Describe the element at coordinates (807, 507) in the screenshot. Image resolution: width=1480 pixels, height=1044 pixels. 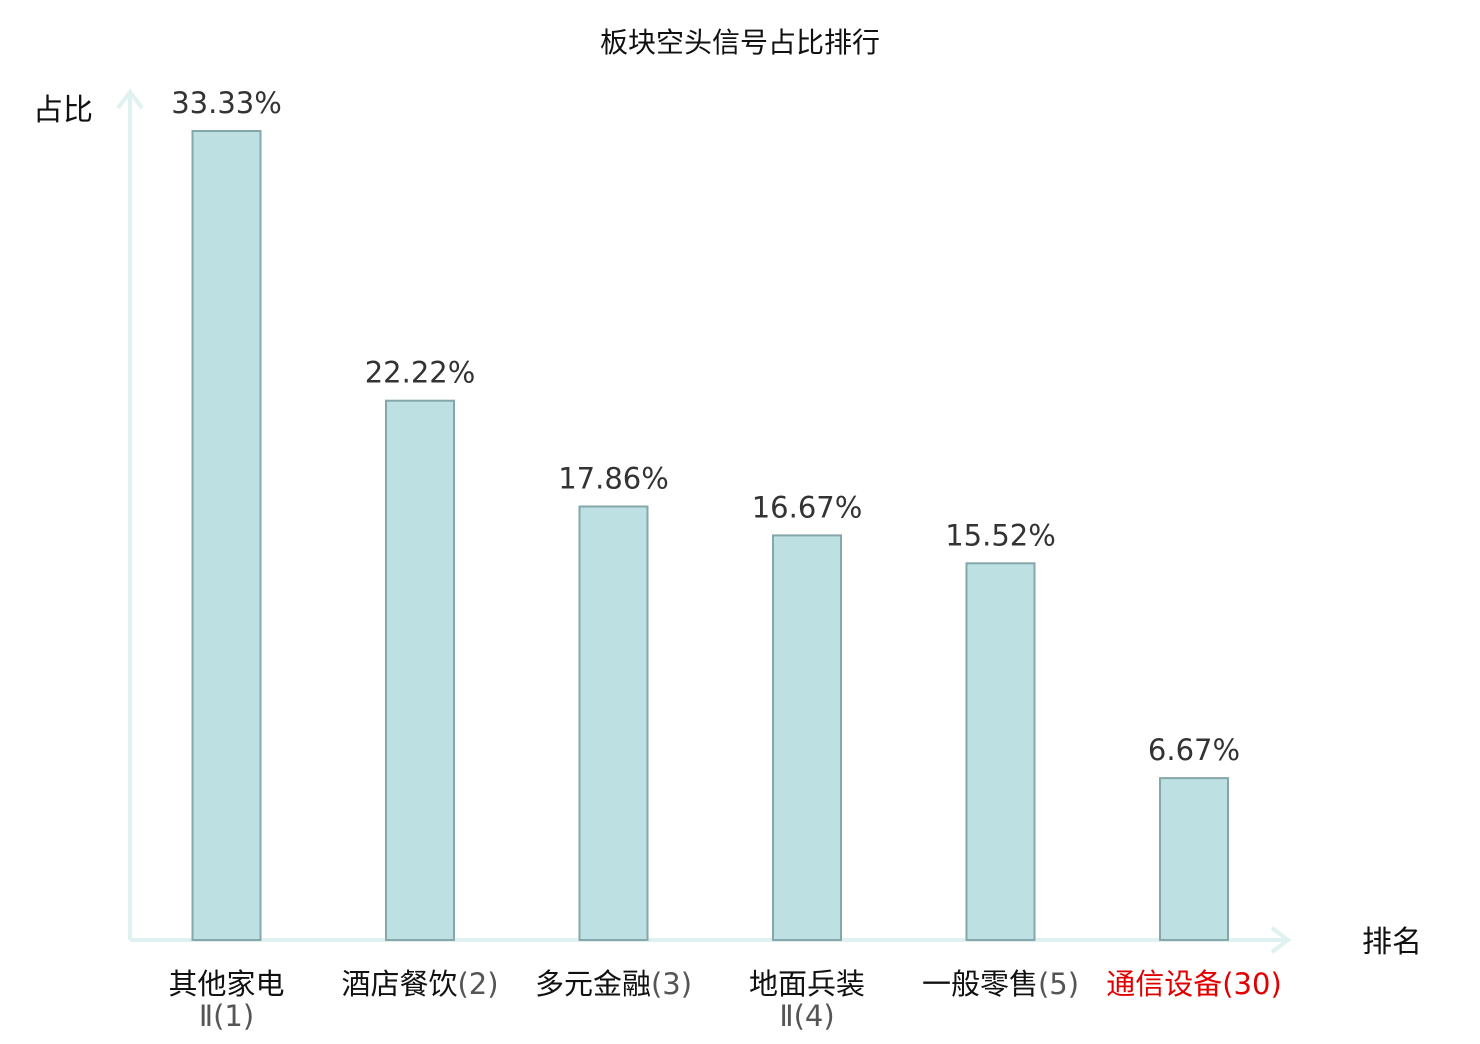
I see `value-label-4: 16.67%` at that location.